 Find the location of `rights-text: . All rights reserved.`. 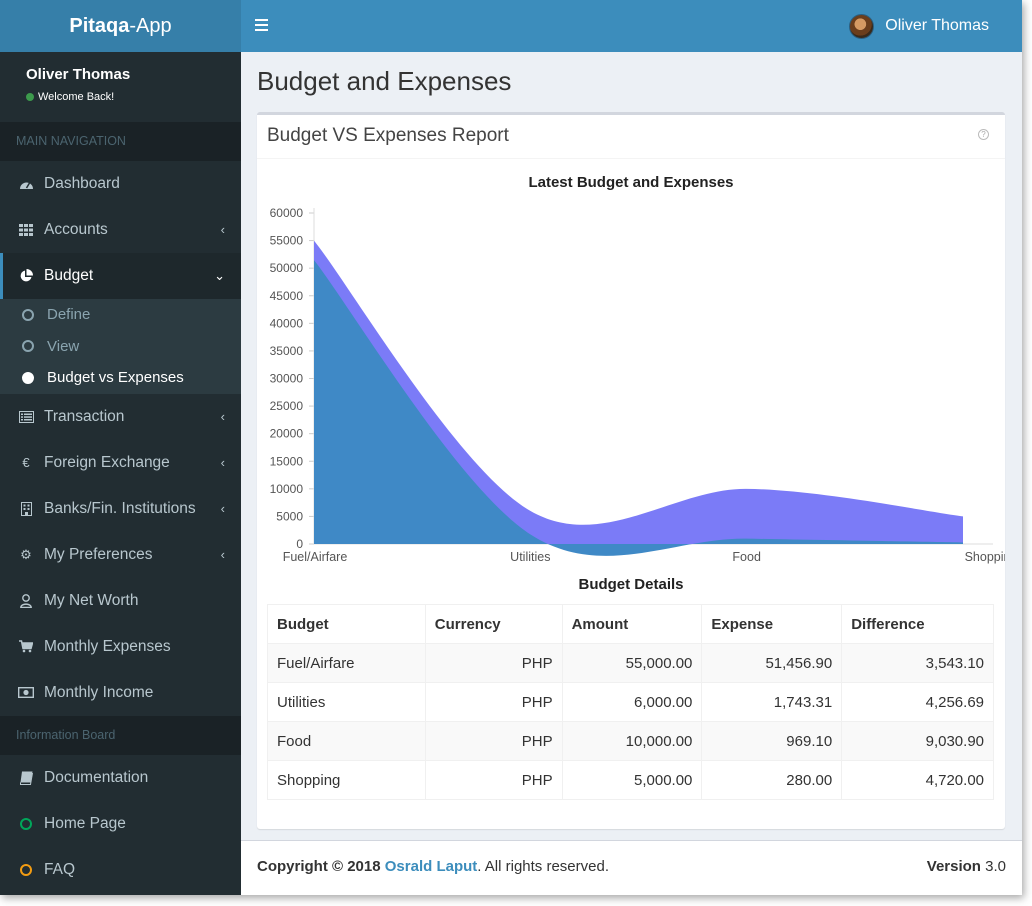

rights-text: . All rights reserved. is located at coordinates (543, 866).